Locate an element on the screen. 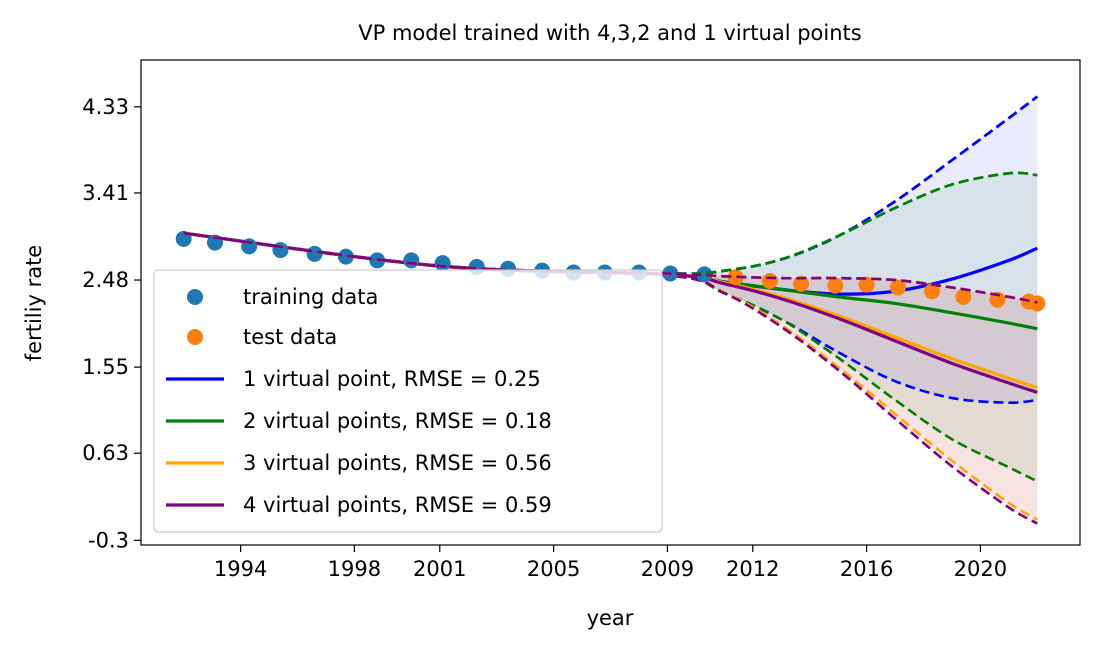 This screenshot has height=652, width=1101. legend-label-test-data: test data is located at coordinates (290, 337).